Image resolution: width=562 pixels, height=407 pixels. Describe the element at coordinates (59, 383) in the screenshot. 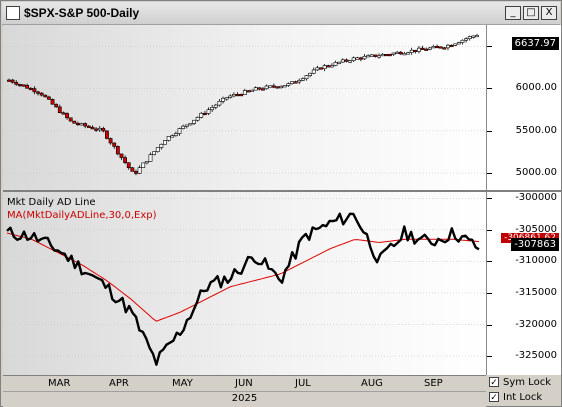

I see `month-label: MAR` at that location.